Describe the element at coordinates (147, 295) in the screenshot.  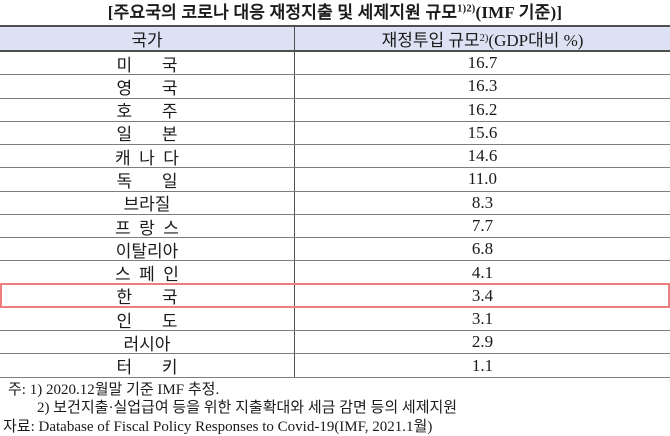
I see `country-cell: 한 국` at that location.